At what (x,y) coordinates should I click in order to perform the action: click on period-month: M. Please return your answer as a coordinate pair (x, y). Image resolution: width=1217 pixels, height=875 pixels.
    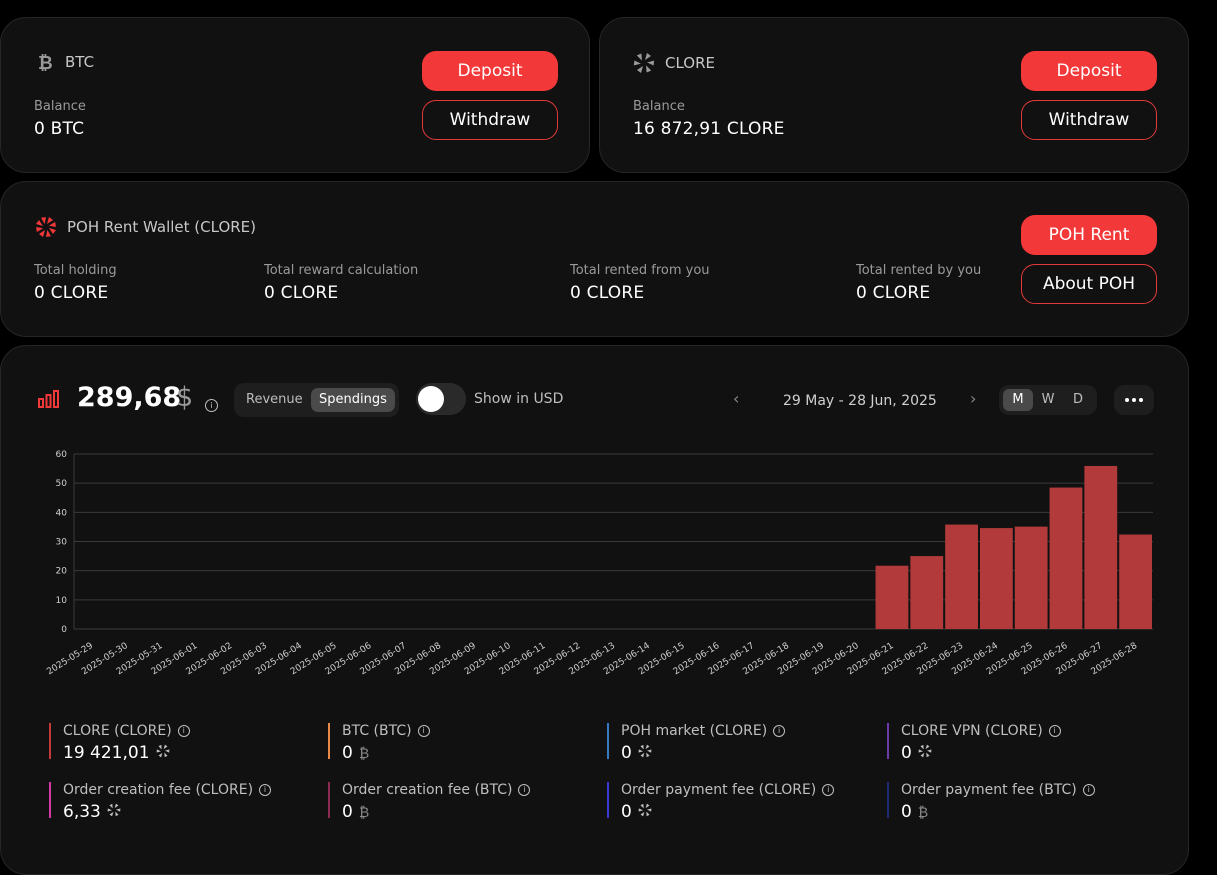
    Looking at the image, I should click on (1018, 400).